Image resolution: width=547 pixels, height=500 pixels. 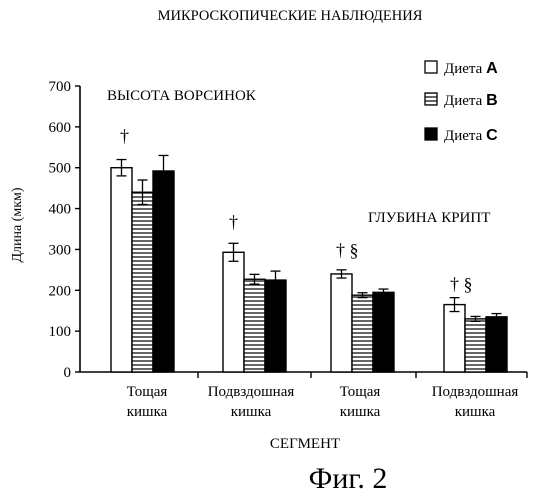 I want to click on legend-swatch-b, so click(x=431, y=99).